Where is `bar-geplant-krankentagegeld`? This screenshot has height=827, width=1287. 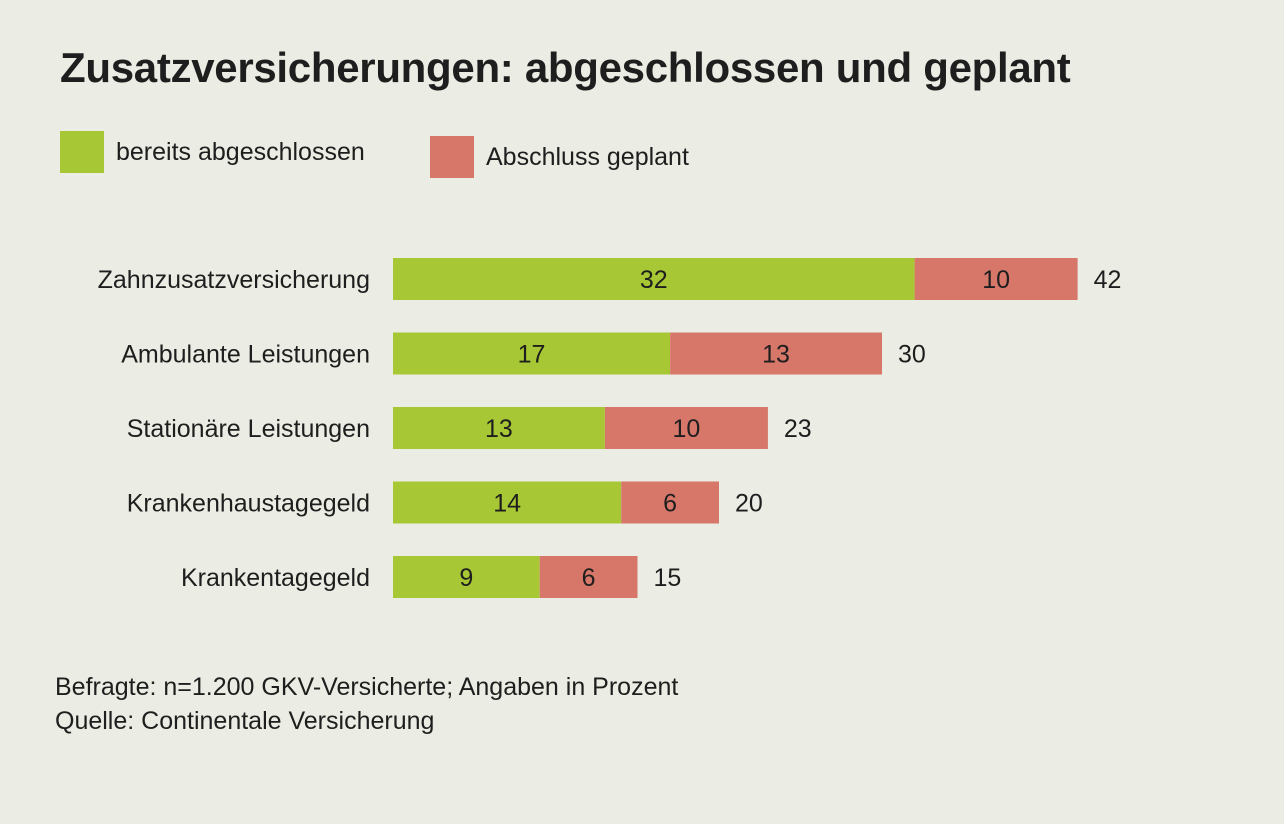
bar-geplant-krankentagegeld is located at coordinates (588, 577).